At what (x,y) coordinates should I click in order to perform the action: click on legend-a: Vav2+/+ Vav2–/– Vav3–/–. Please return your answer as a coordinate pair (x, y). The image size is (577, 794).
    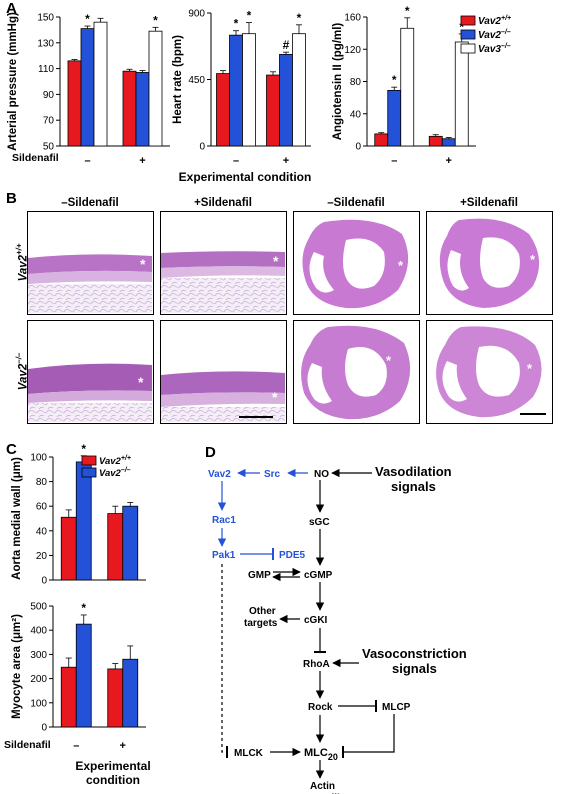
    Looking at the image, I should click on (485, 35).